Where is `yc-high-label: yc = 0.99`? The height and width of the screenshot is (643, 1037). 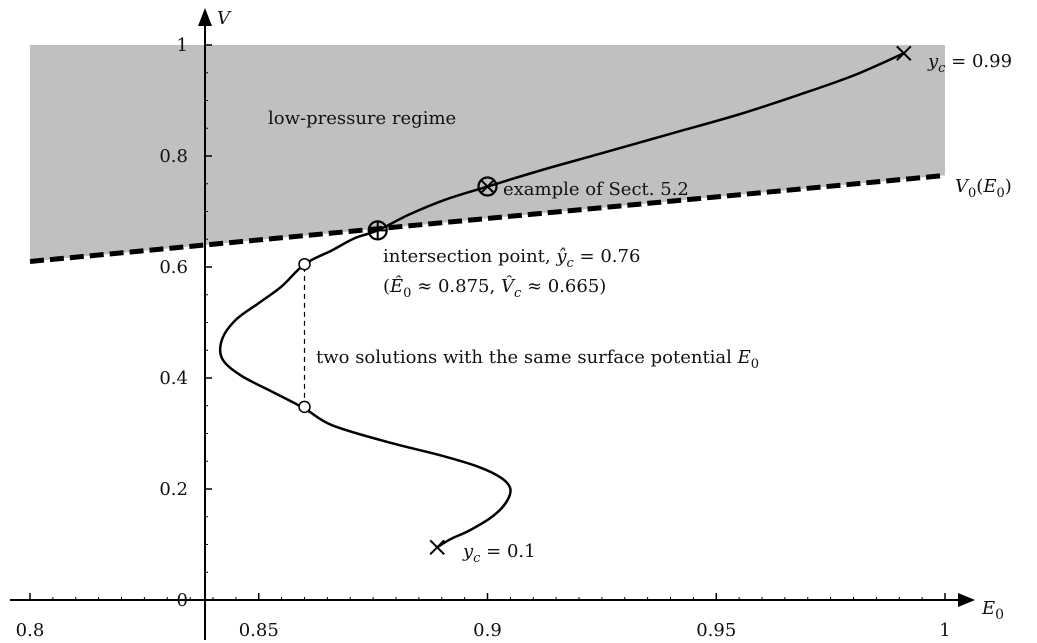
yc-high-label: yc = 0.99 is located at coordinates (969, 63).